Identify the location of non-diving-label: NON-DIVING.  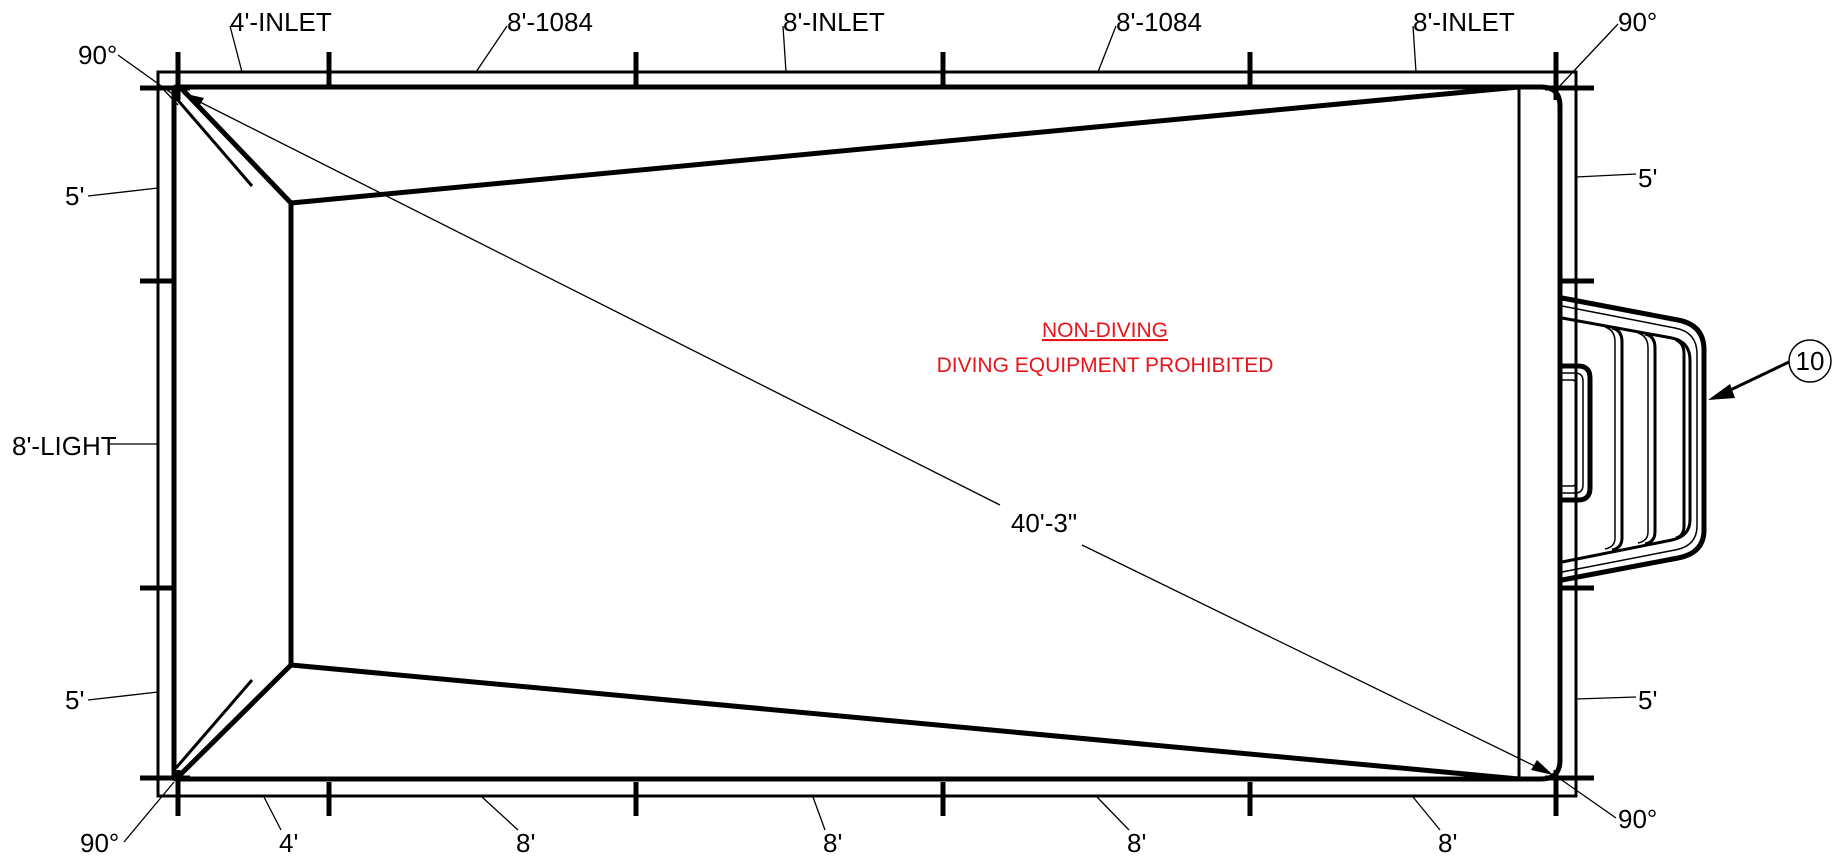
(1105, 330).